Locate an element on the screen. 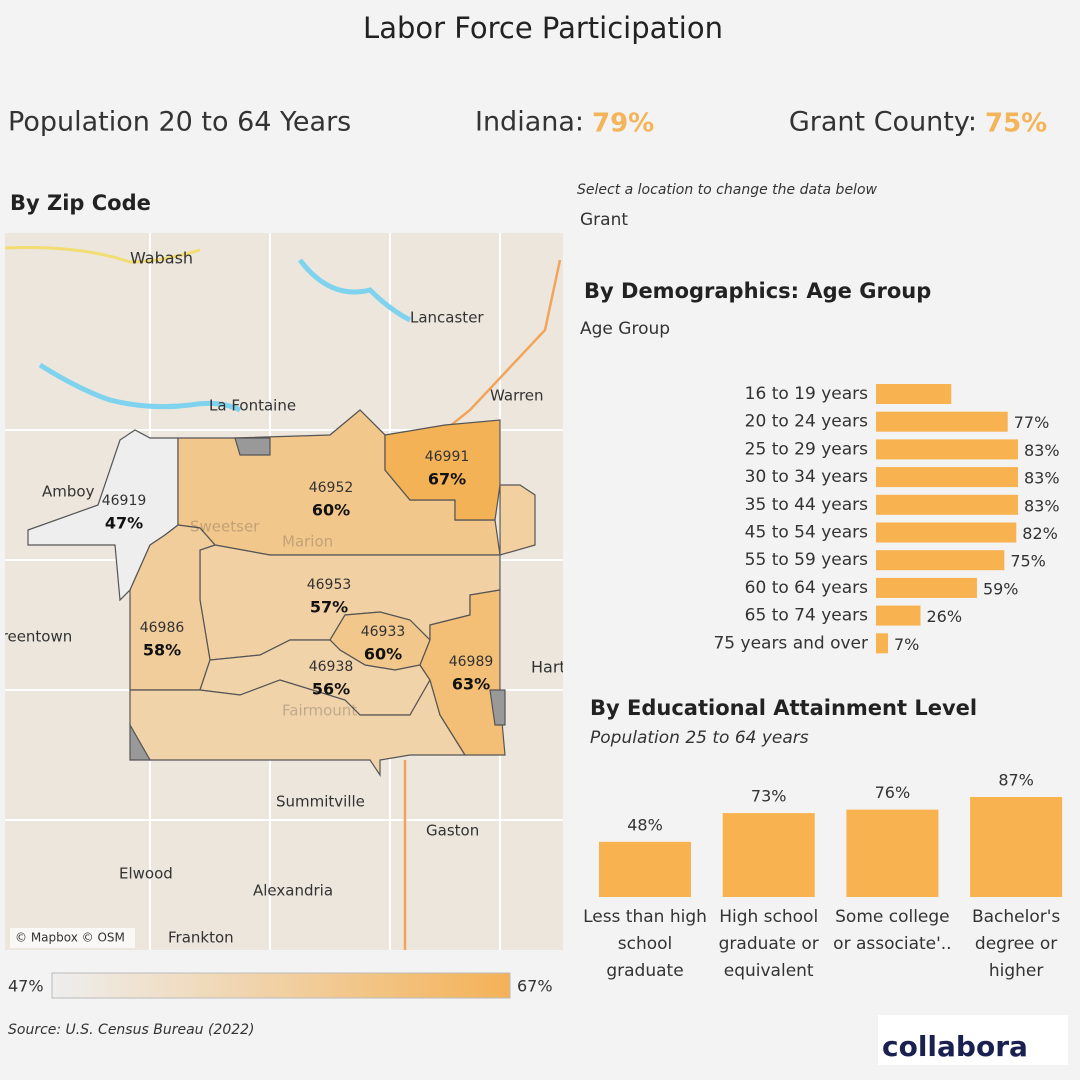 Image resolution: width=1080 pixels, height=1080 pixels. category-label: Some college or associate'.. is located at coordinates (892, 930).